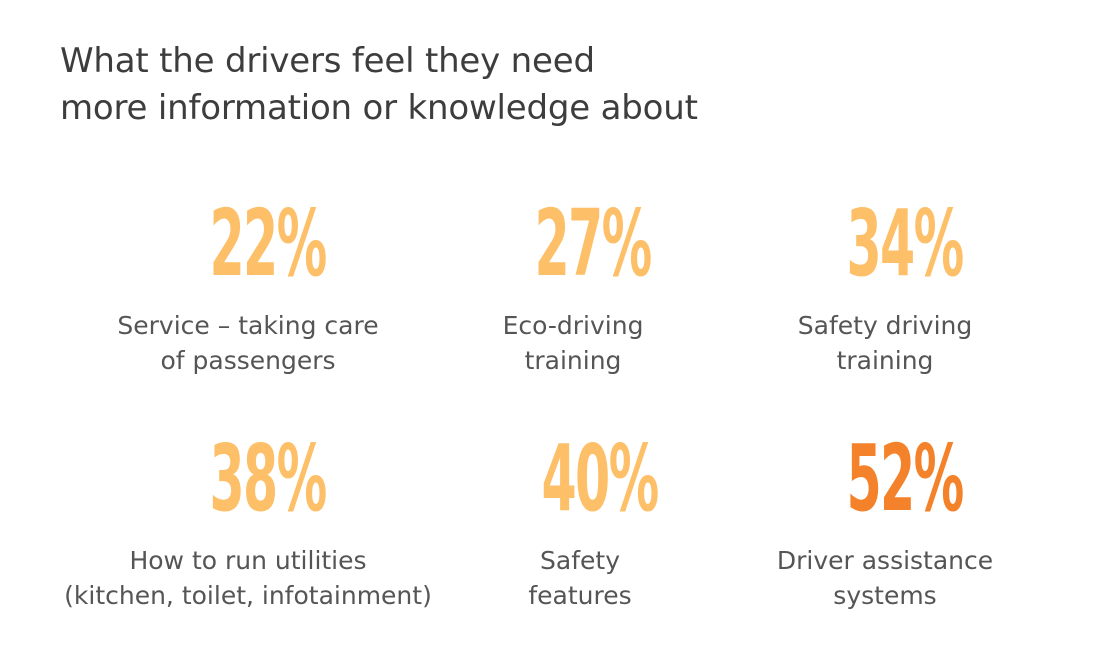 This screenshot has width=1093, height=660. What do you see at coordinates (600, 478) in the screenshot?
I see `stat-percentage: 40%` at bounding box center [600, 478].